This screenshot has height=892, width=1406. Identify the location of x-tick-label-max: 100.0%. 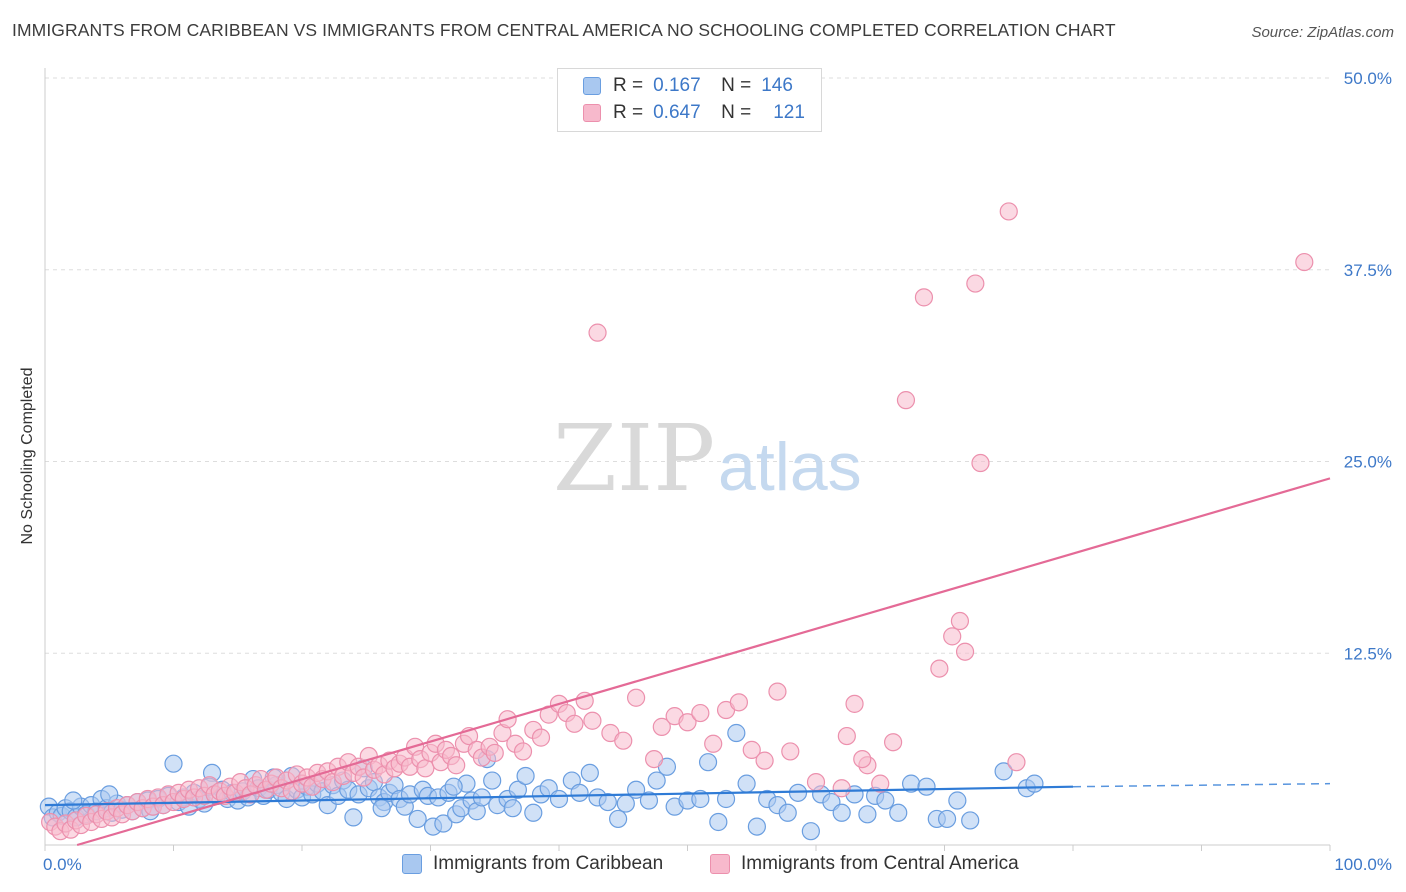
(1363, 864).